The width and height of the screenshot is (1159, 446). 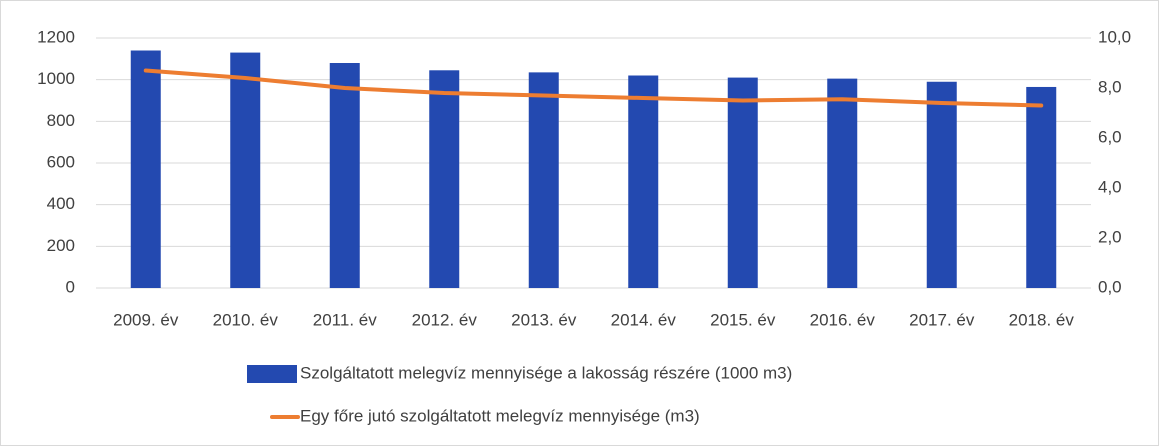 I want to click on y2-tick-label: 6,0, so click(x=1110, y=136).